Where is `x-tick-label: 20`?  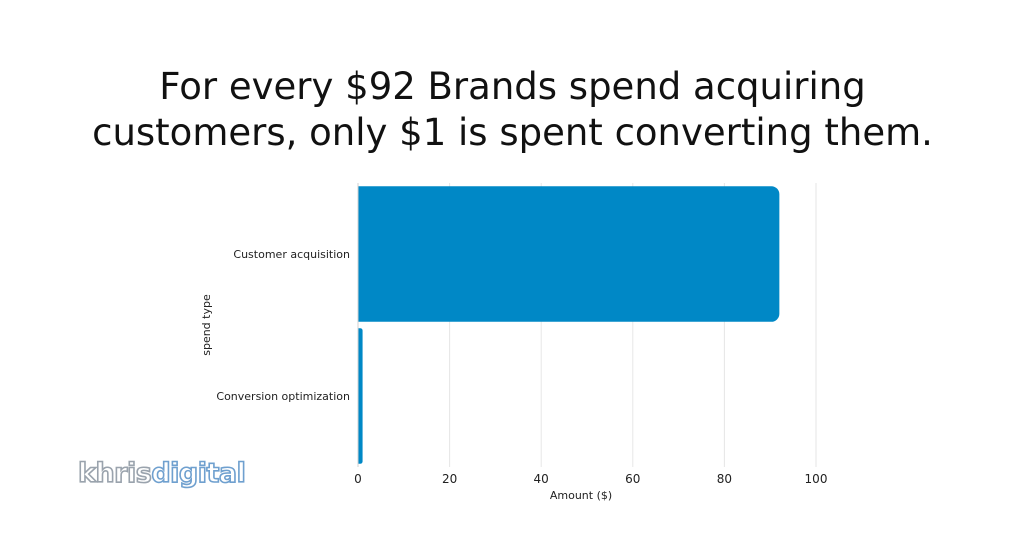
x-tick-label: 20 is located at coordinates (449, 479).